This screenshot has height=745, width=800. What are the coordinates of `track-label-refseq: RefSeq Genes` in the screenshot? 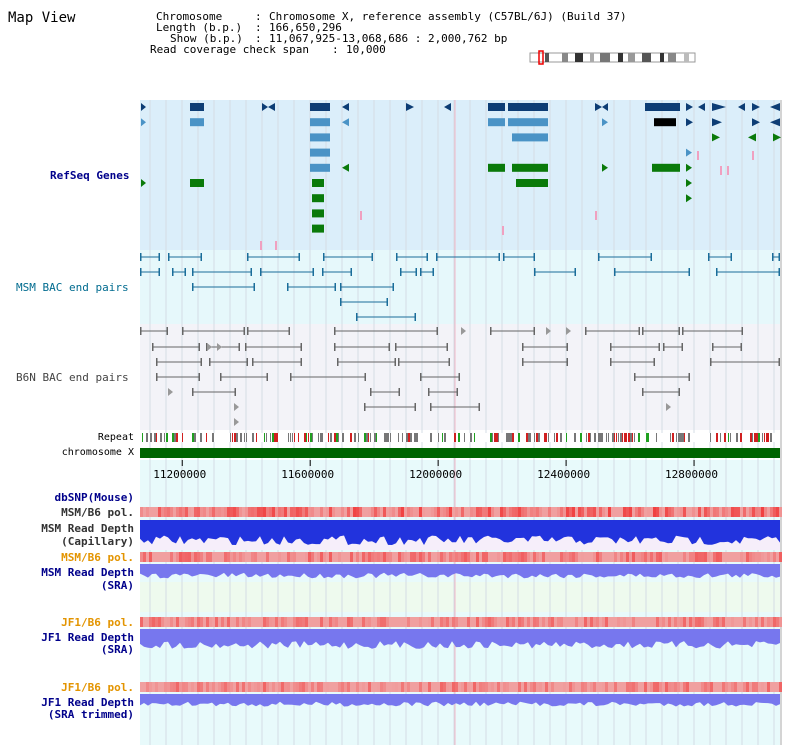 It's located at (90, 175).